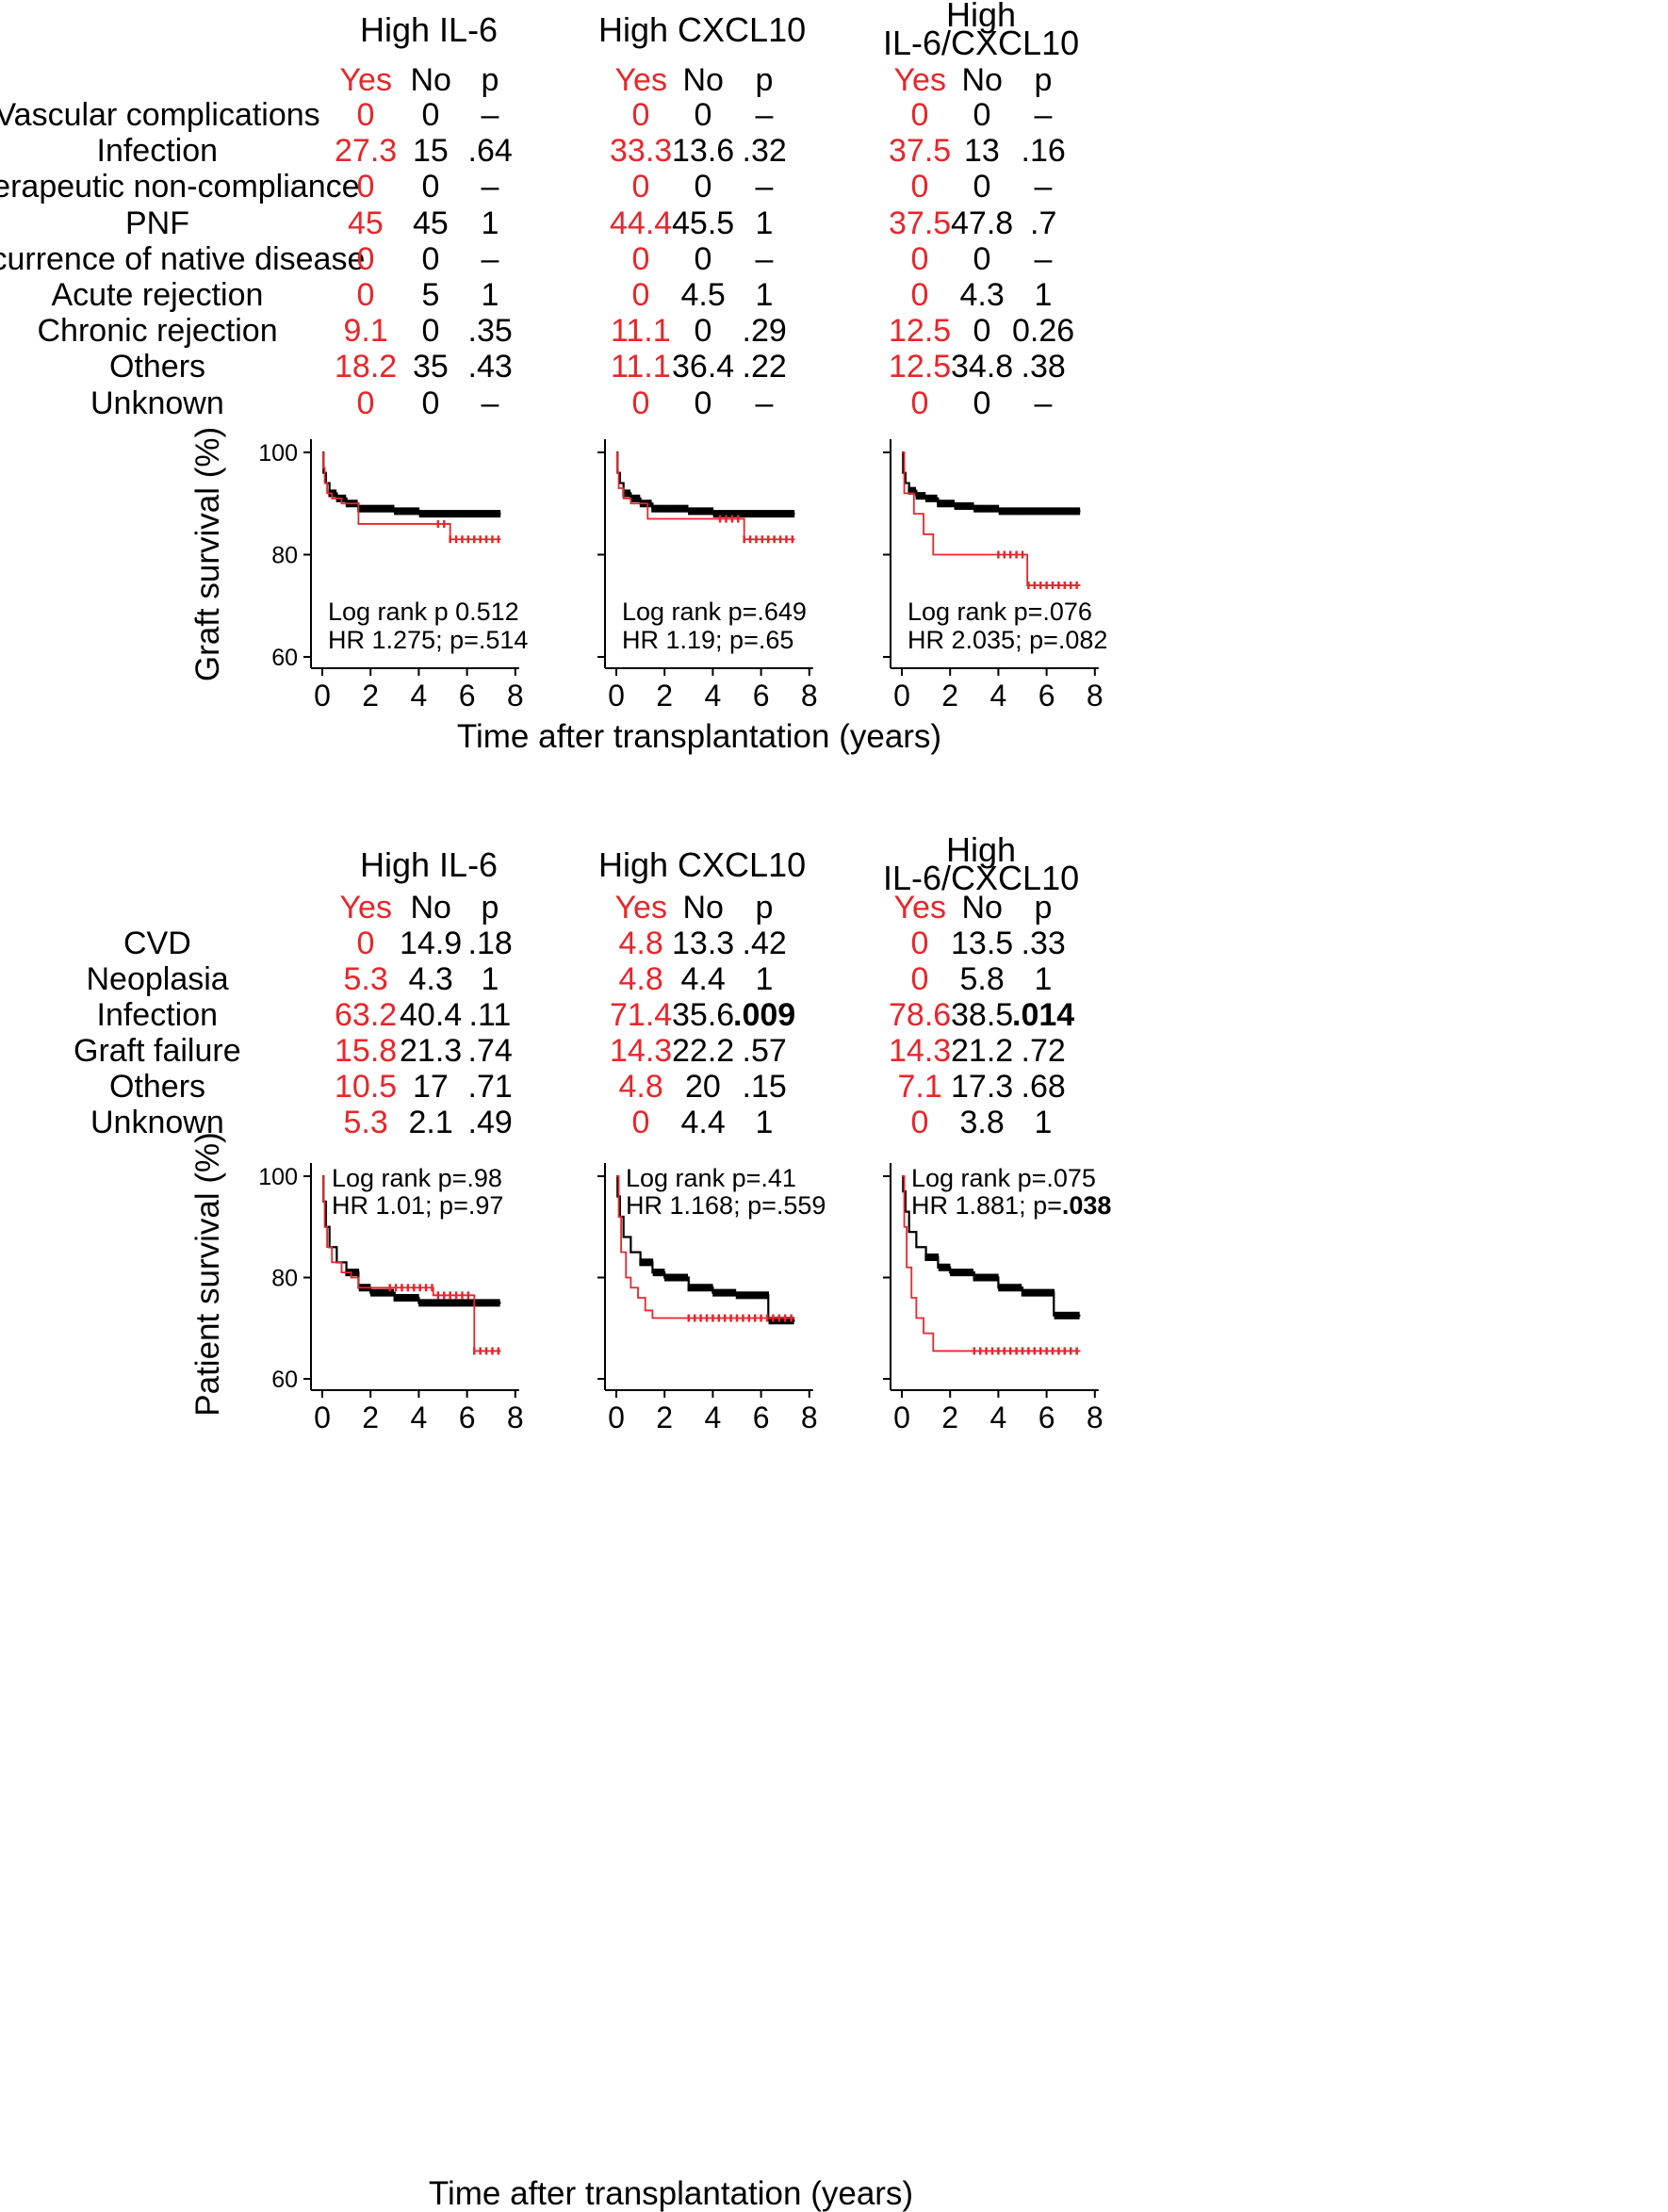 The width and height of the screenshot is (1668, 2212). I want to click on row-label: Unknown, so click(157, 403).